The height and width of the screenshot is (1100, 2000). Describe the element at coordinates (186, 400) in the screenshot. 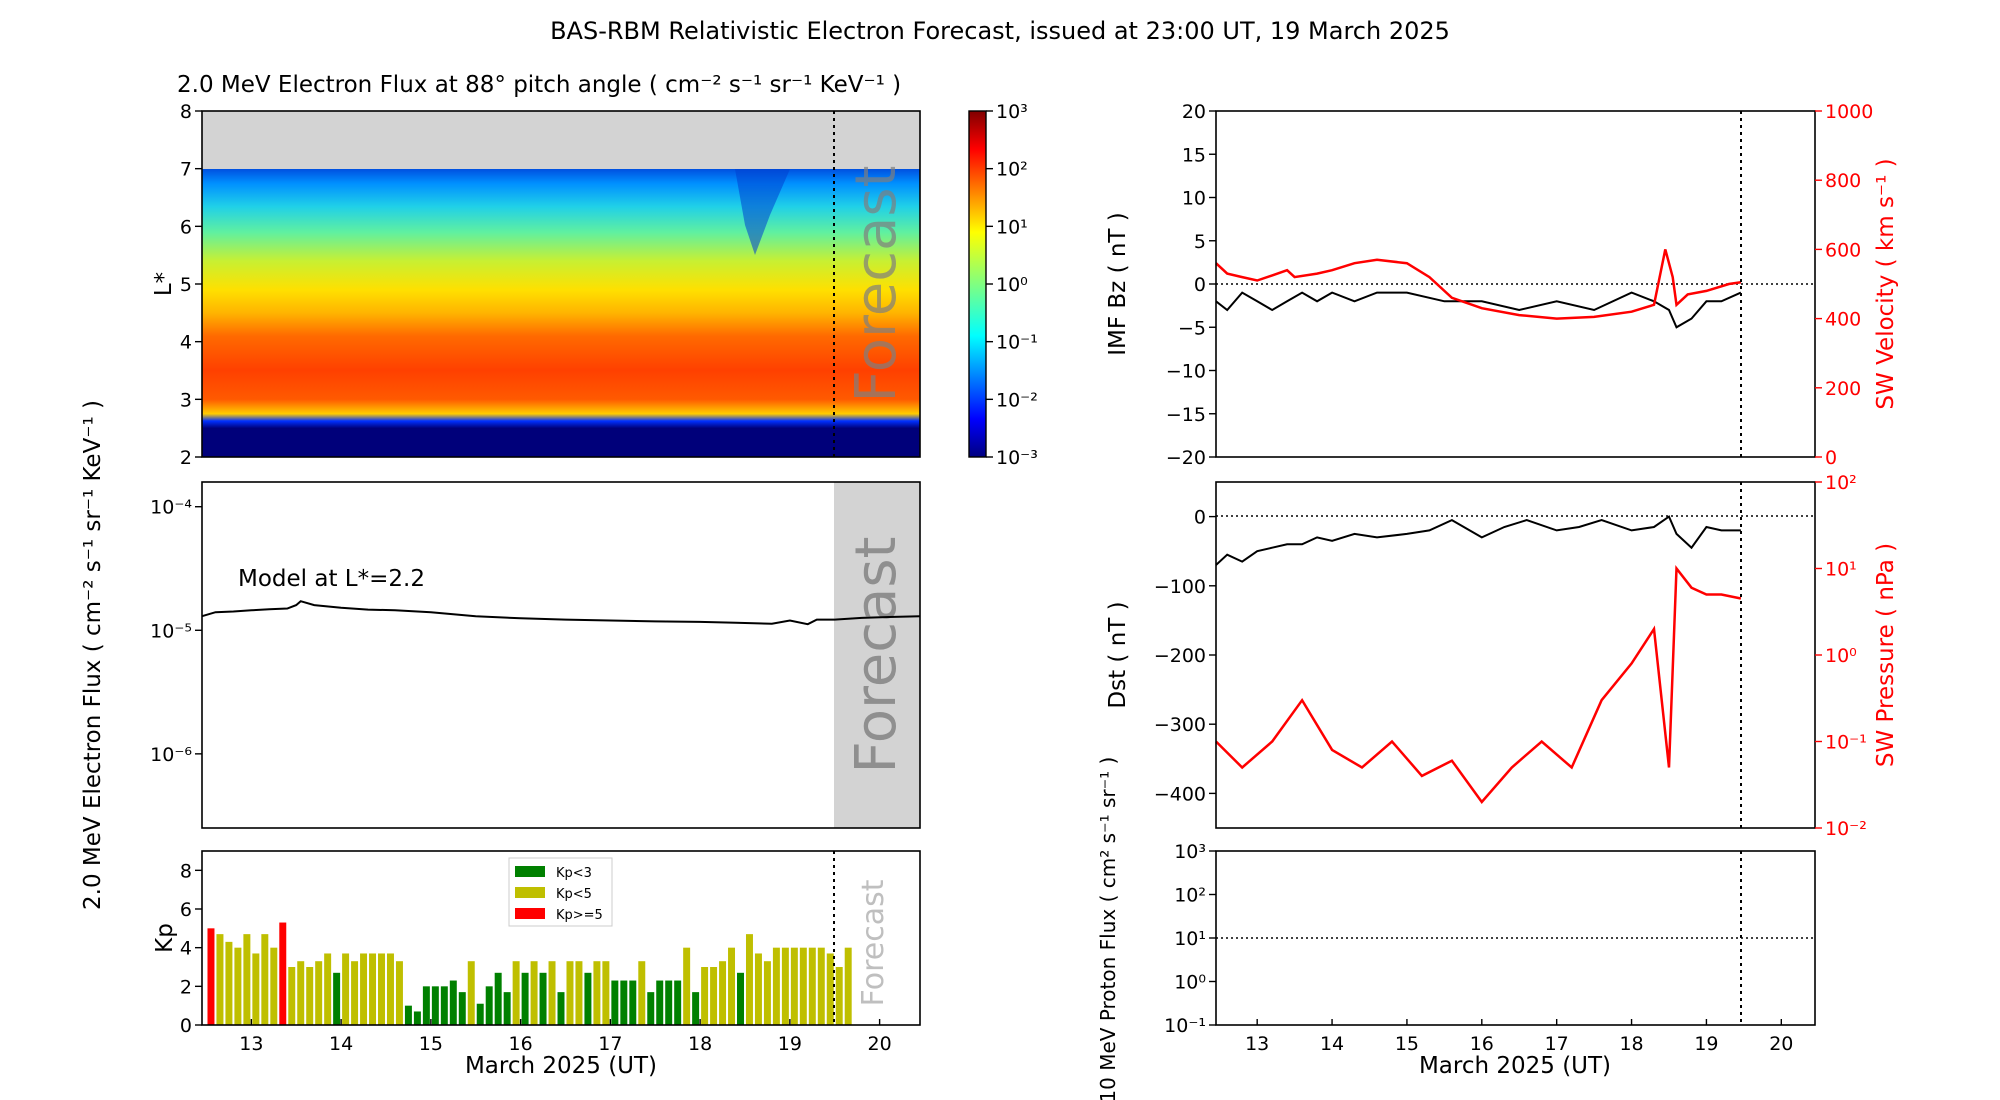

I see `flux-map-y-tick-label: 3` at that location.